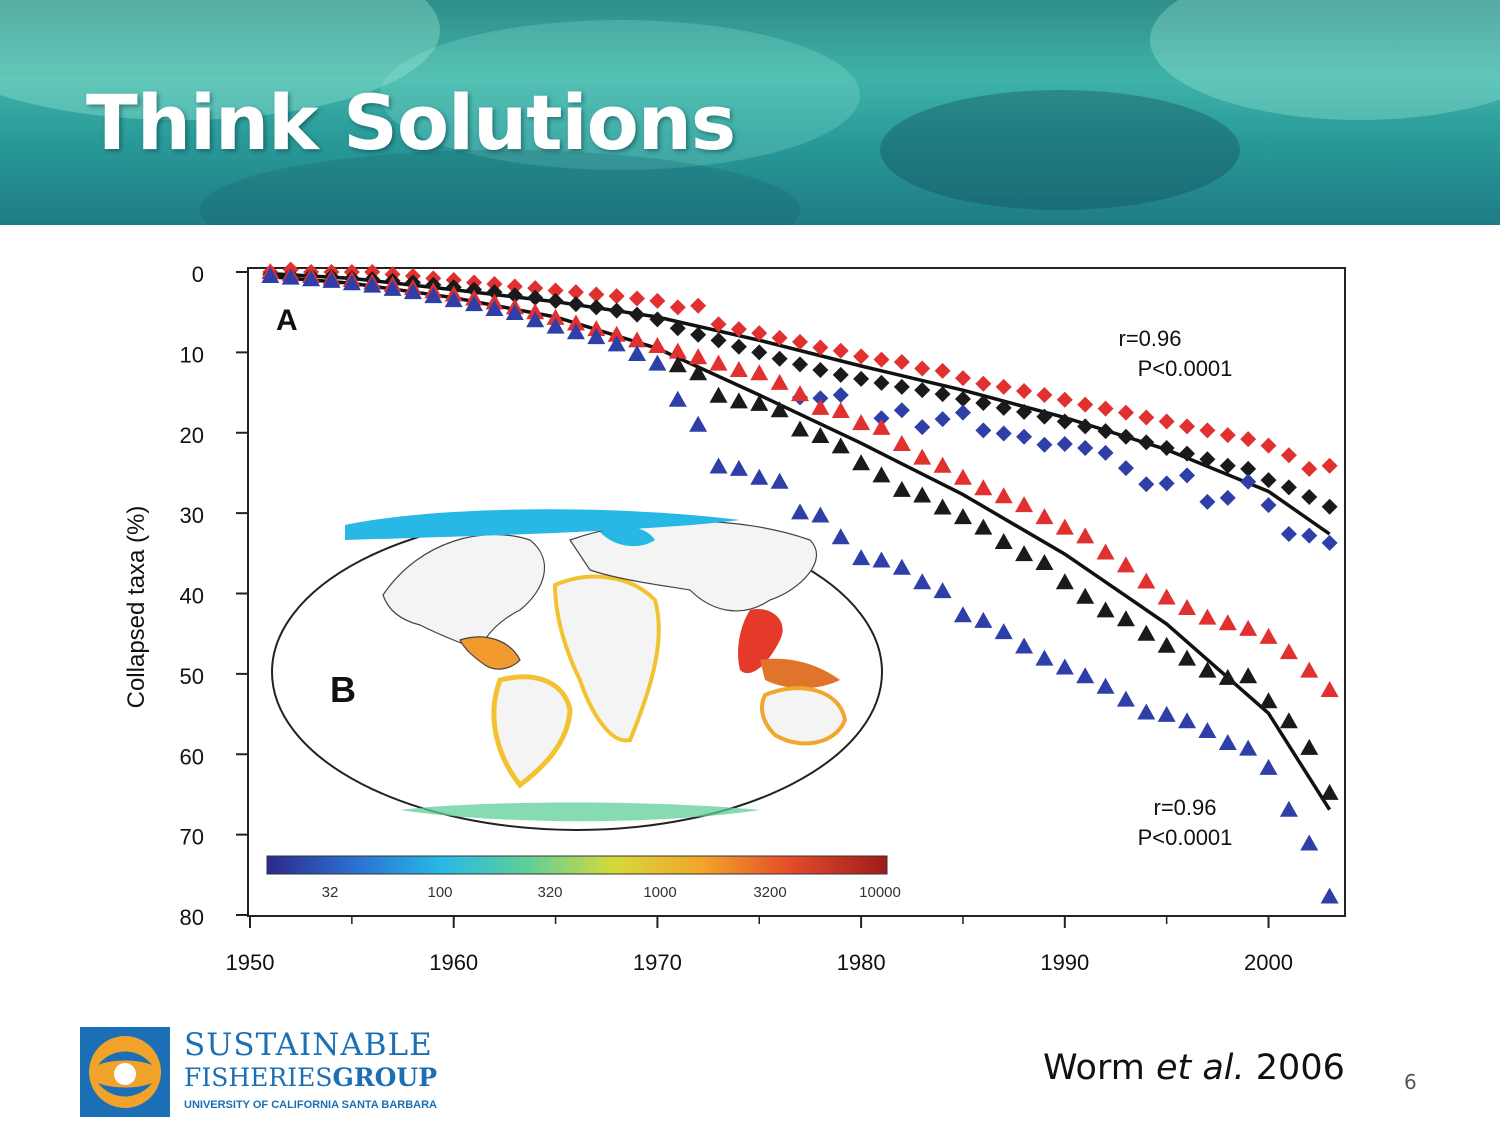 The height and width of the screenshot is (1133, 1500). Describe the element at coordinates (343, 689) in the screenshot. I see `panel-label-b: B` at that location.